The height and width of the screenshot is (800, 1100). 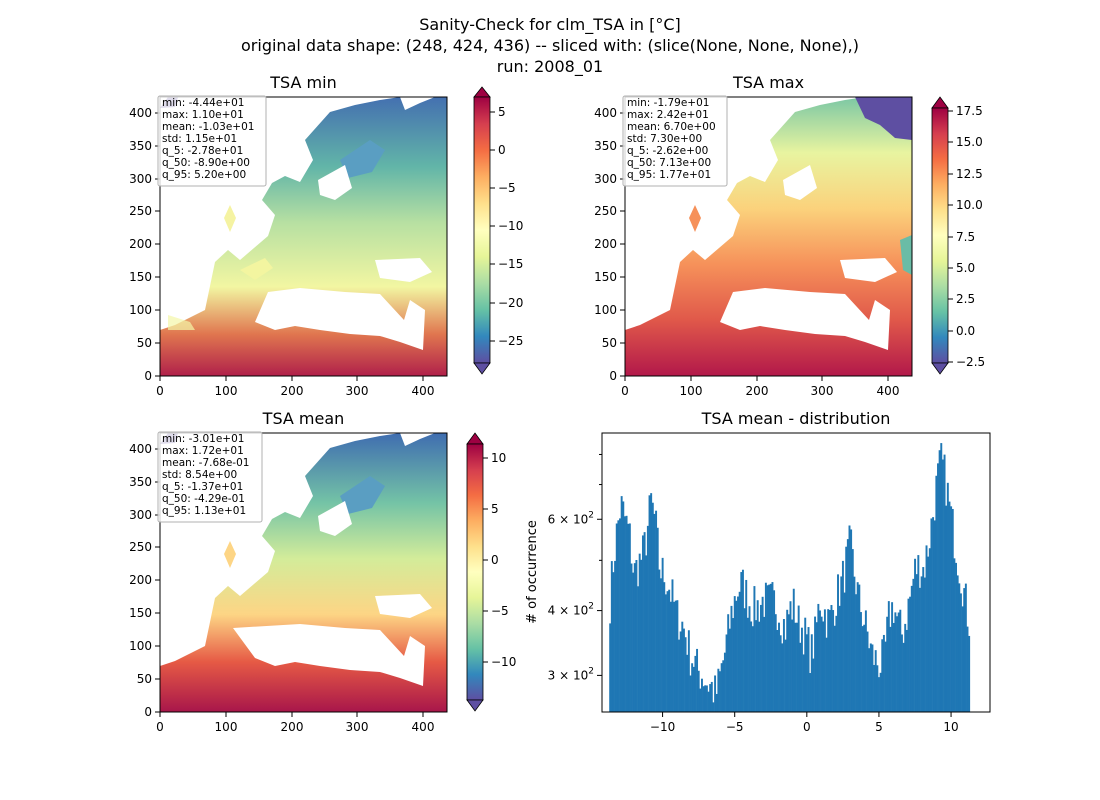 I want to click on heatmap-image-tsa-min, so click(x=303, y=236).